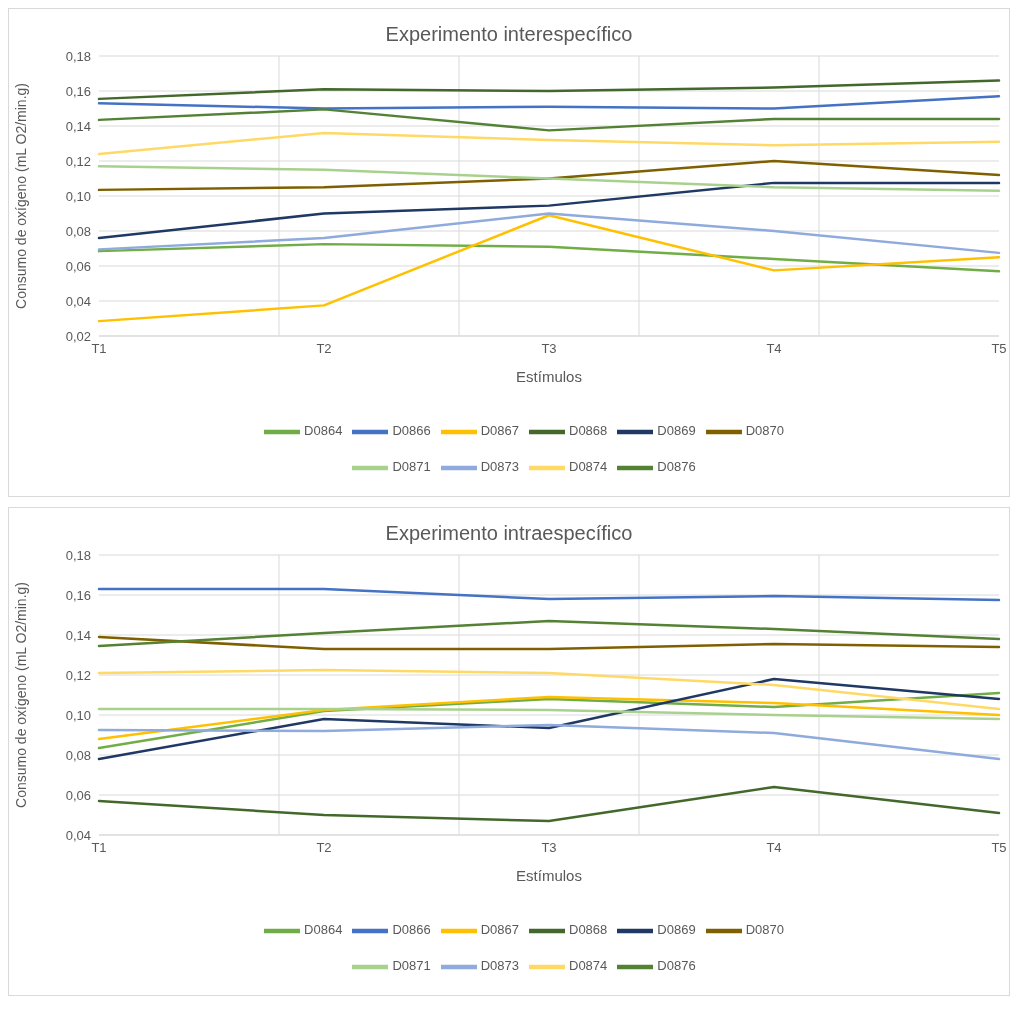  What do you see at coordinates (509, 533) in the screenshot?
I see `chart-title: Experimento intraespecífico` at bounding box center [509, 533].